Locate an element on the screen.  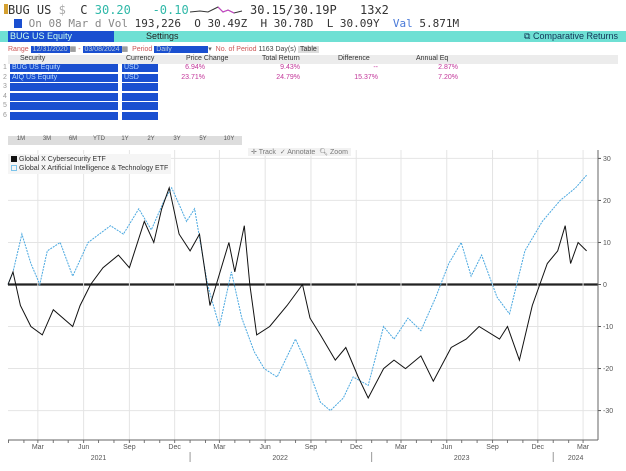
high-price: H 30.78D is located at coordinates (287, 23).